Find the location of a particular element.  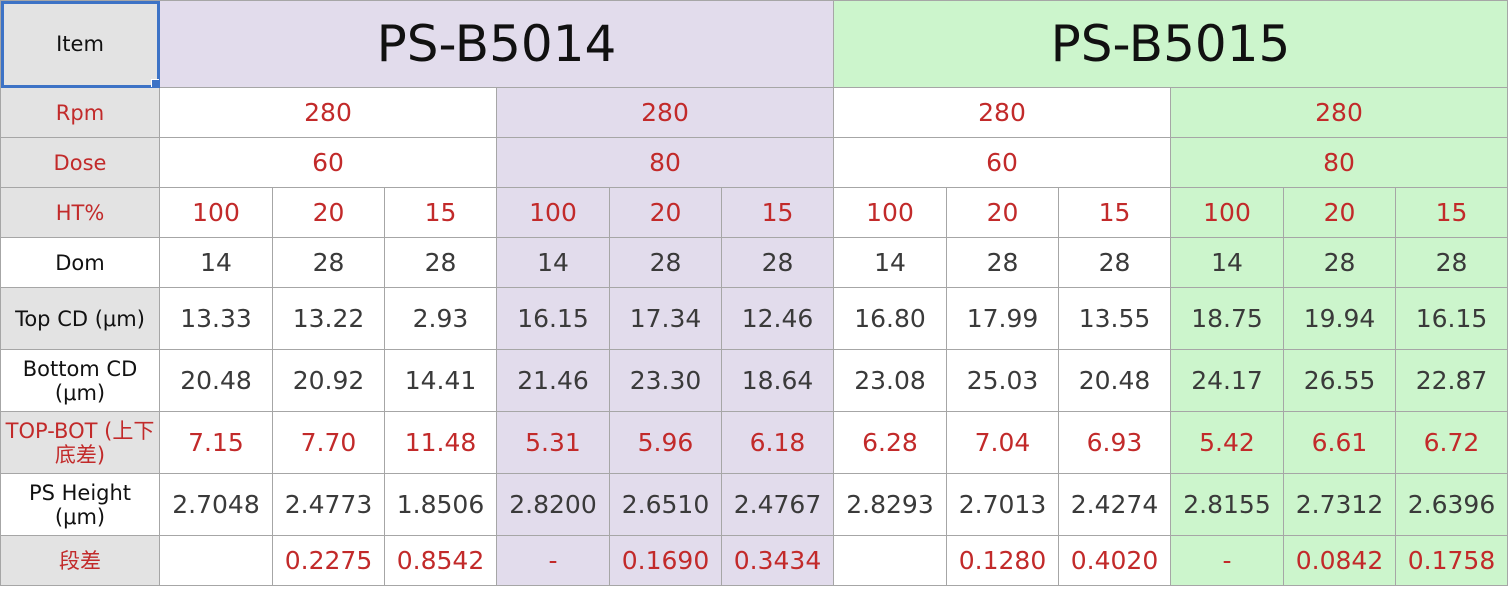

step-cell: 0.1690 is located at coordinates (665, 560).